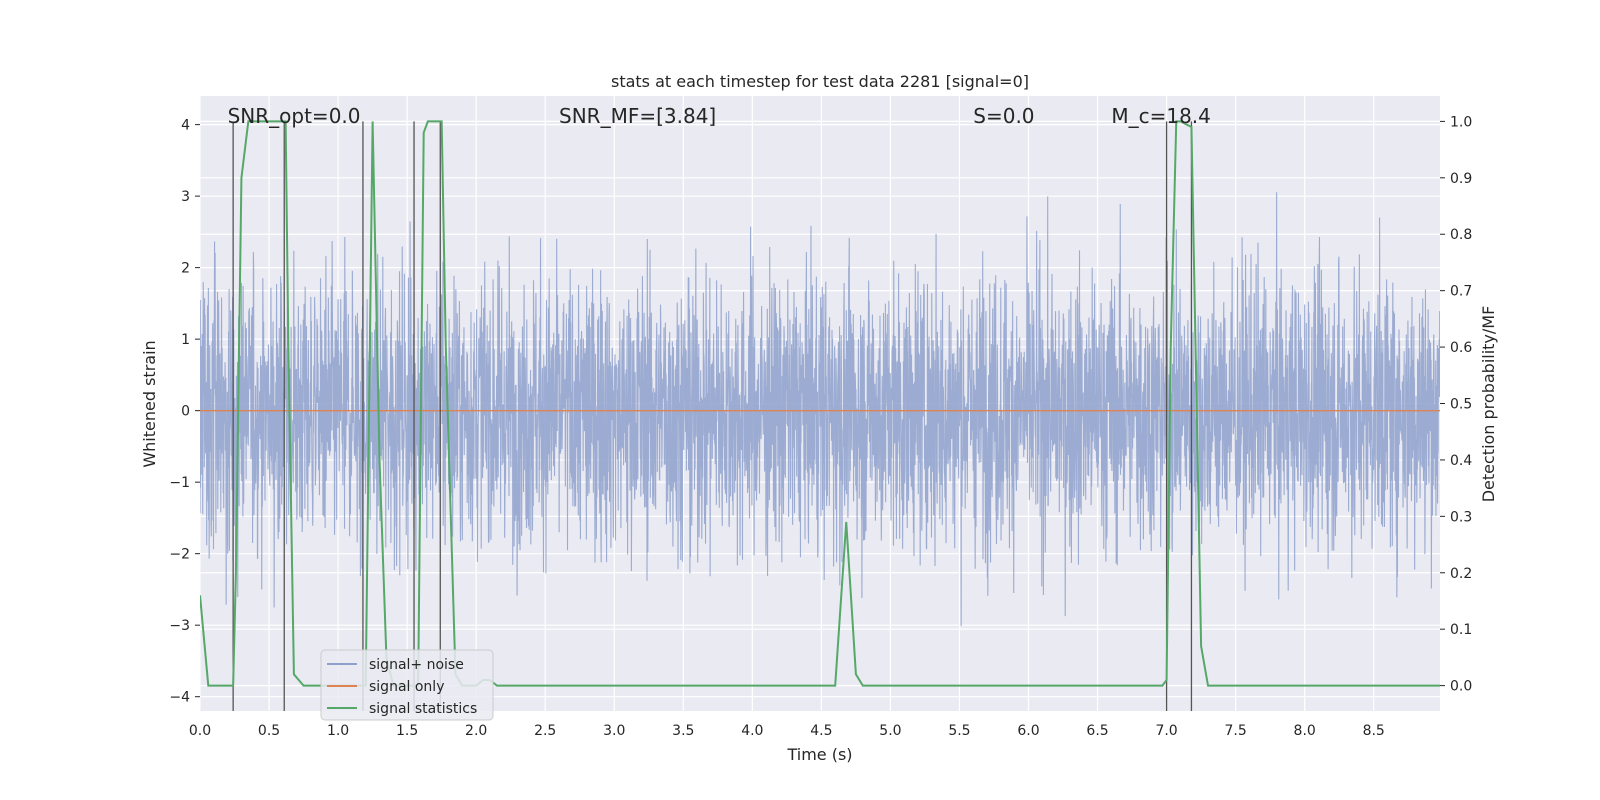  What do you see at coordinates (179, 483) in the screenshot?
I see `y-tick-label: −1` at bounding box center [179, 483].